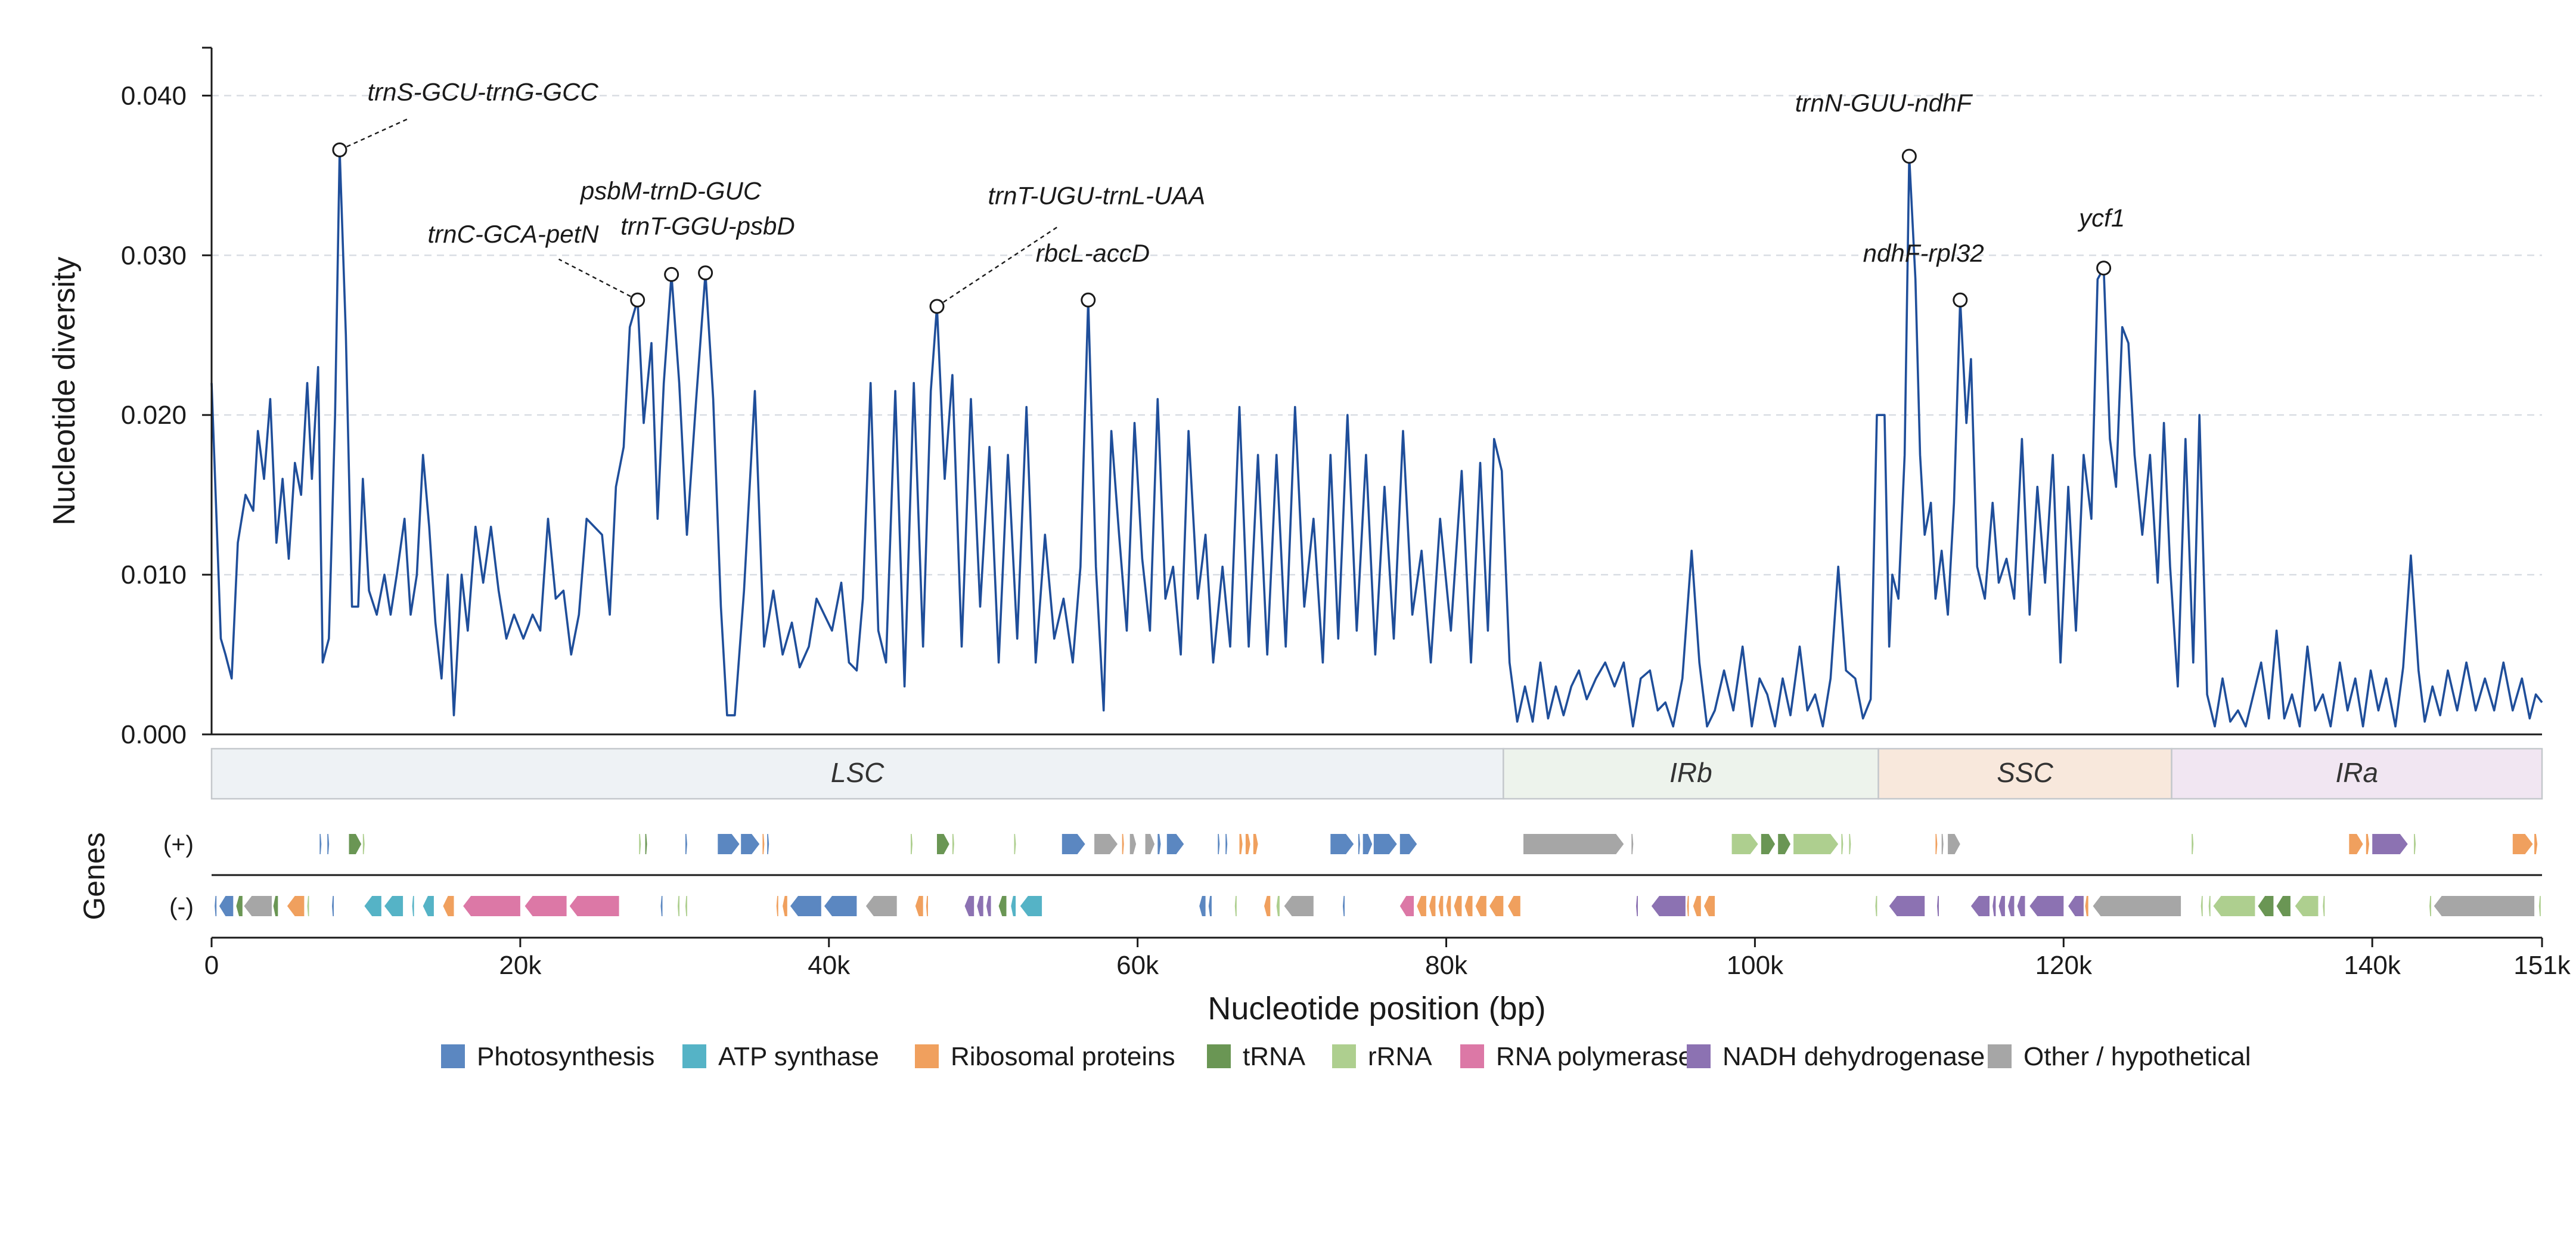 This screenshot has height=1253, width=2576. I want to click on x-axis-title: Nucleotide position (bp), so click(1376, 1008).